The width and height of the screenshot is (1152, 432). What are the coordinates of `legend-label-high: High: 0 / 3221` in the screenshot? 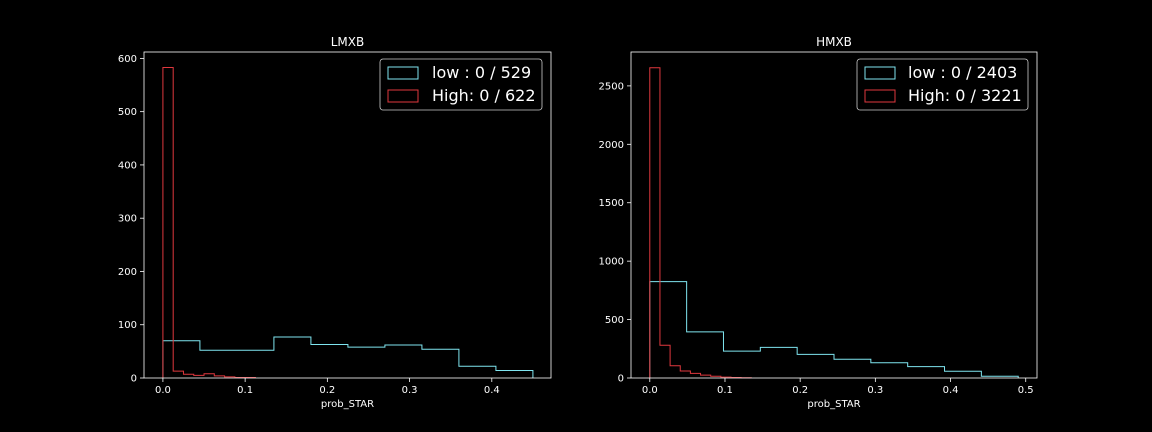 It's located at (965, 95).